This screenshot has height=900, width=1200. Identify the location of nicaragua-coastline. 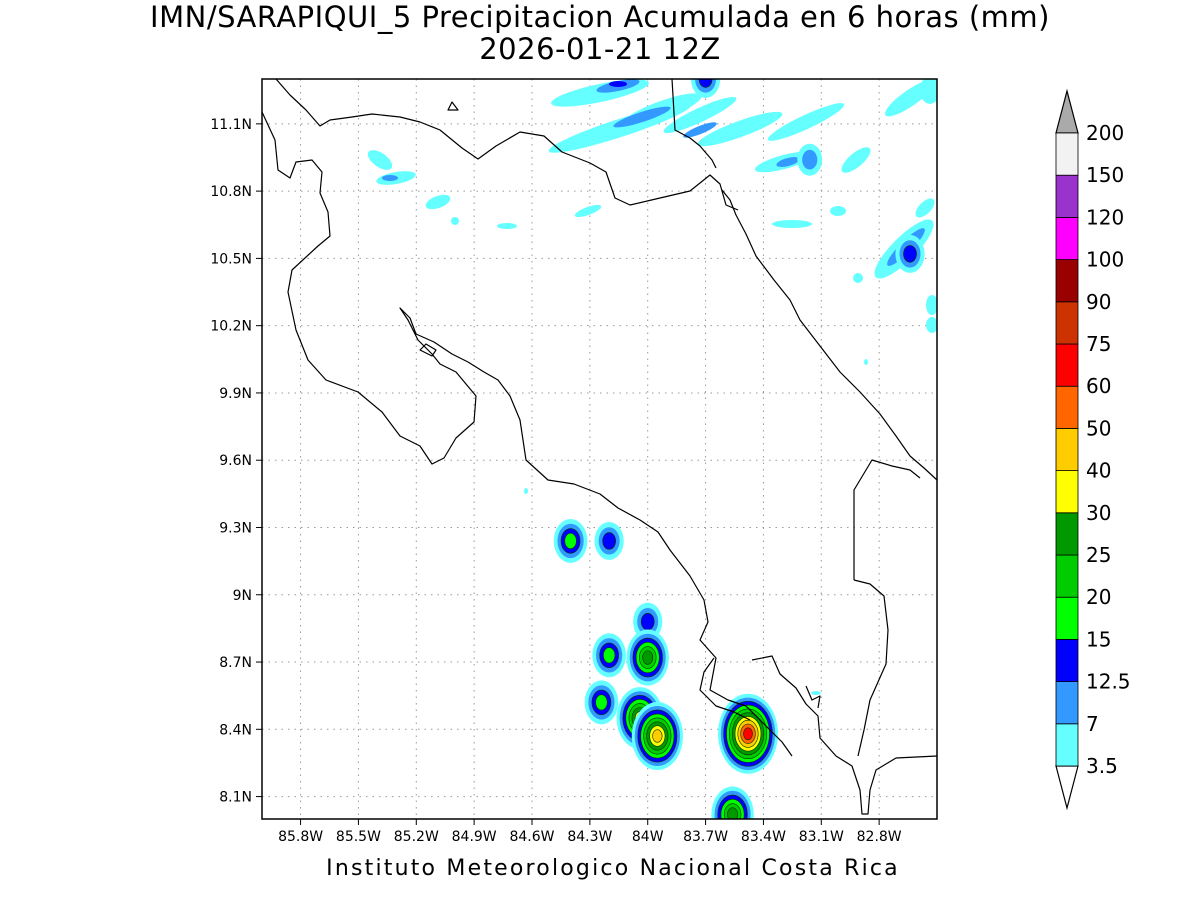
(507, 145).